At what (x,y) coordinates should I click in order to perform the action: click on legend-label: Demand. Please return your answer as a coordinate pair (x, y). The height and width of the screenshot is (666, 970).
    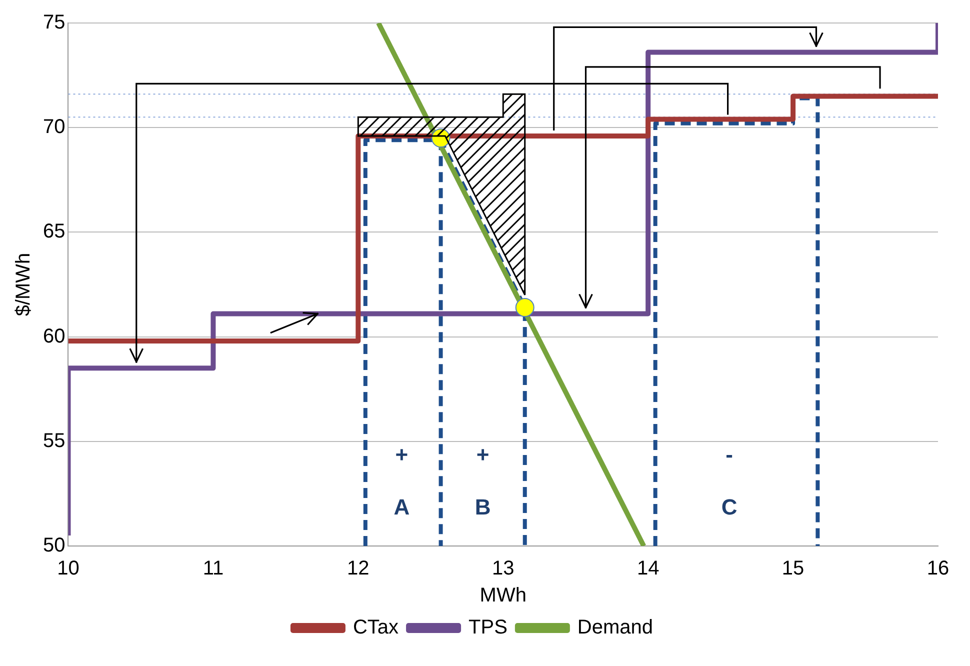
    Looking at the image, I should click on (615, 627).